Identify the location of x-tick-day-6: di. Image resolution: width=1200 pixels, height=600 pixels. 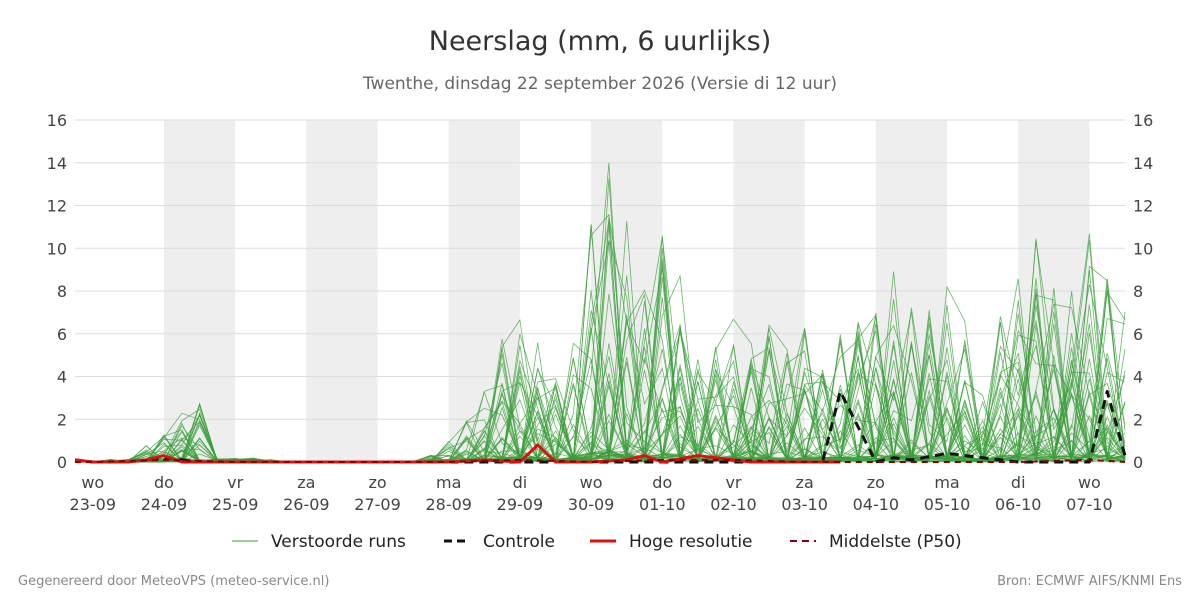
(520, 482).